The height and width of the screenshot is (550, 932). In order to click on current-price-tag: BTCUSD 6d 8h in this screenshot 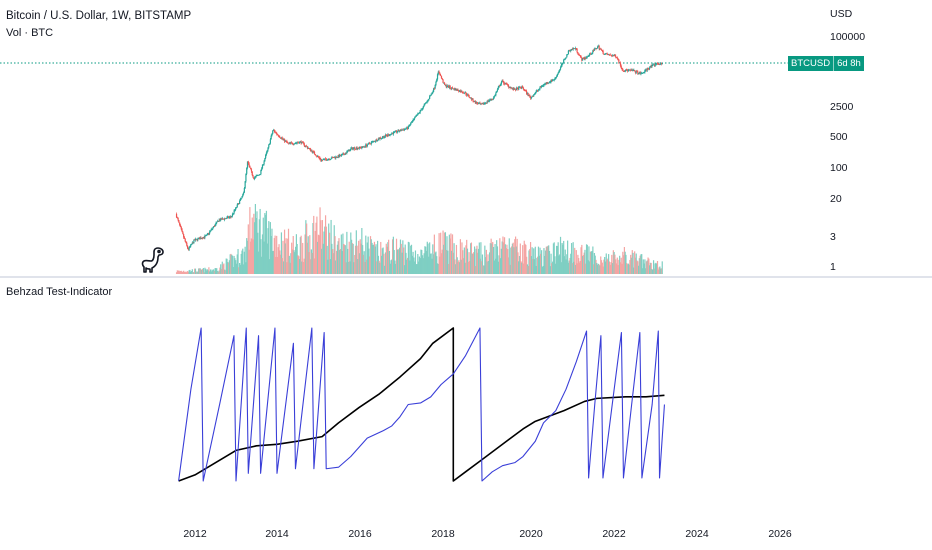, I will do `click(826, 63)`.